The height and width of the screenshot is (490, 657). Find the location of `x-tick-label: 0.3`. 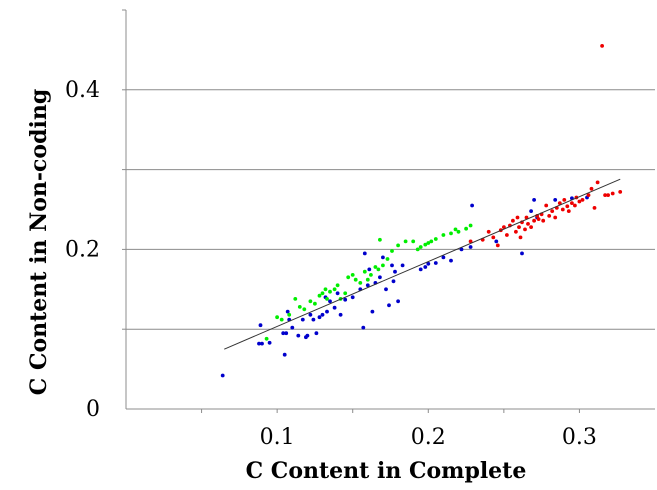

x-tick-label: 0.3 is located at coordinates (579, 437).